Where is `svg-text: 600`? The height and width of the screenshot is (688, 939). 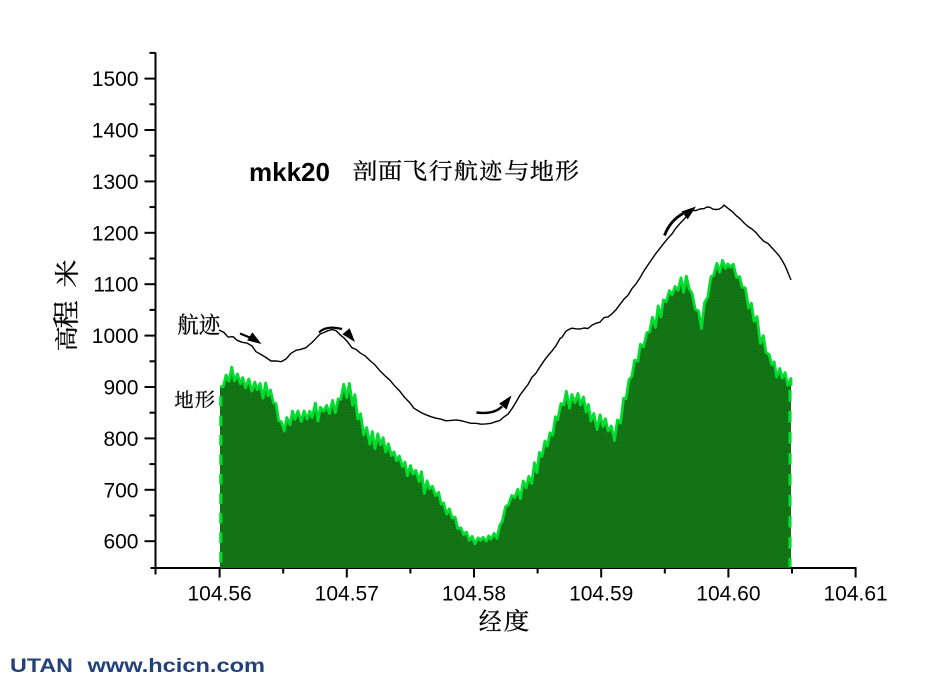
svg-text: 600 is located at coordinates (120, 542).